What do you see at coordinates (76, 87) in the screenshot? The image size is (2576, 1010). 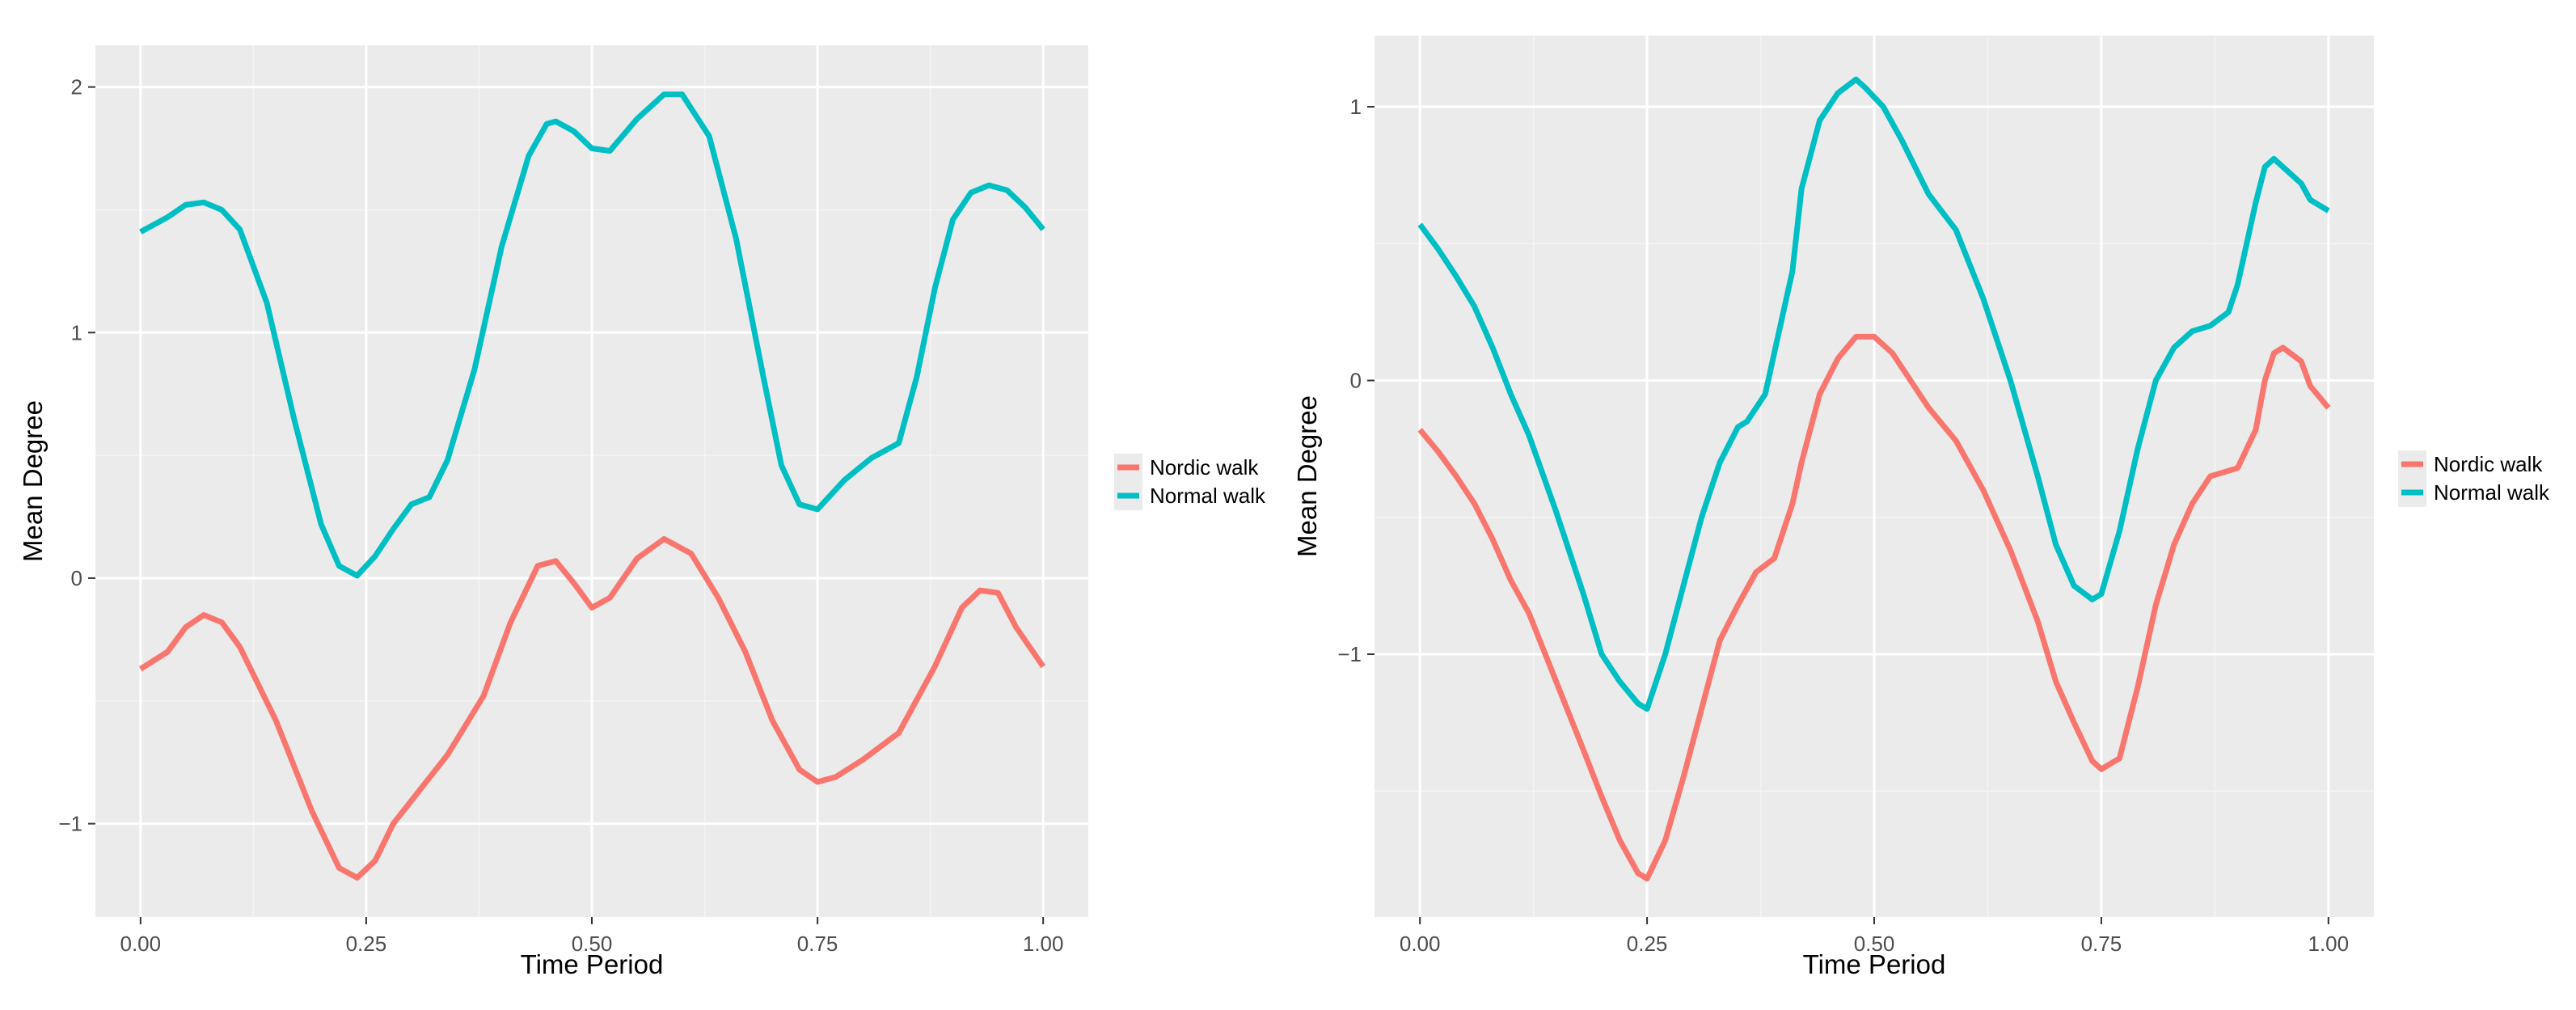 I see `y-tick-label: 2` at bounding box center [76, 87].